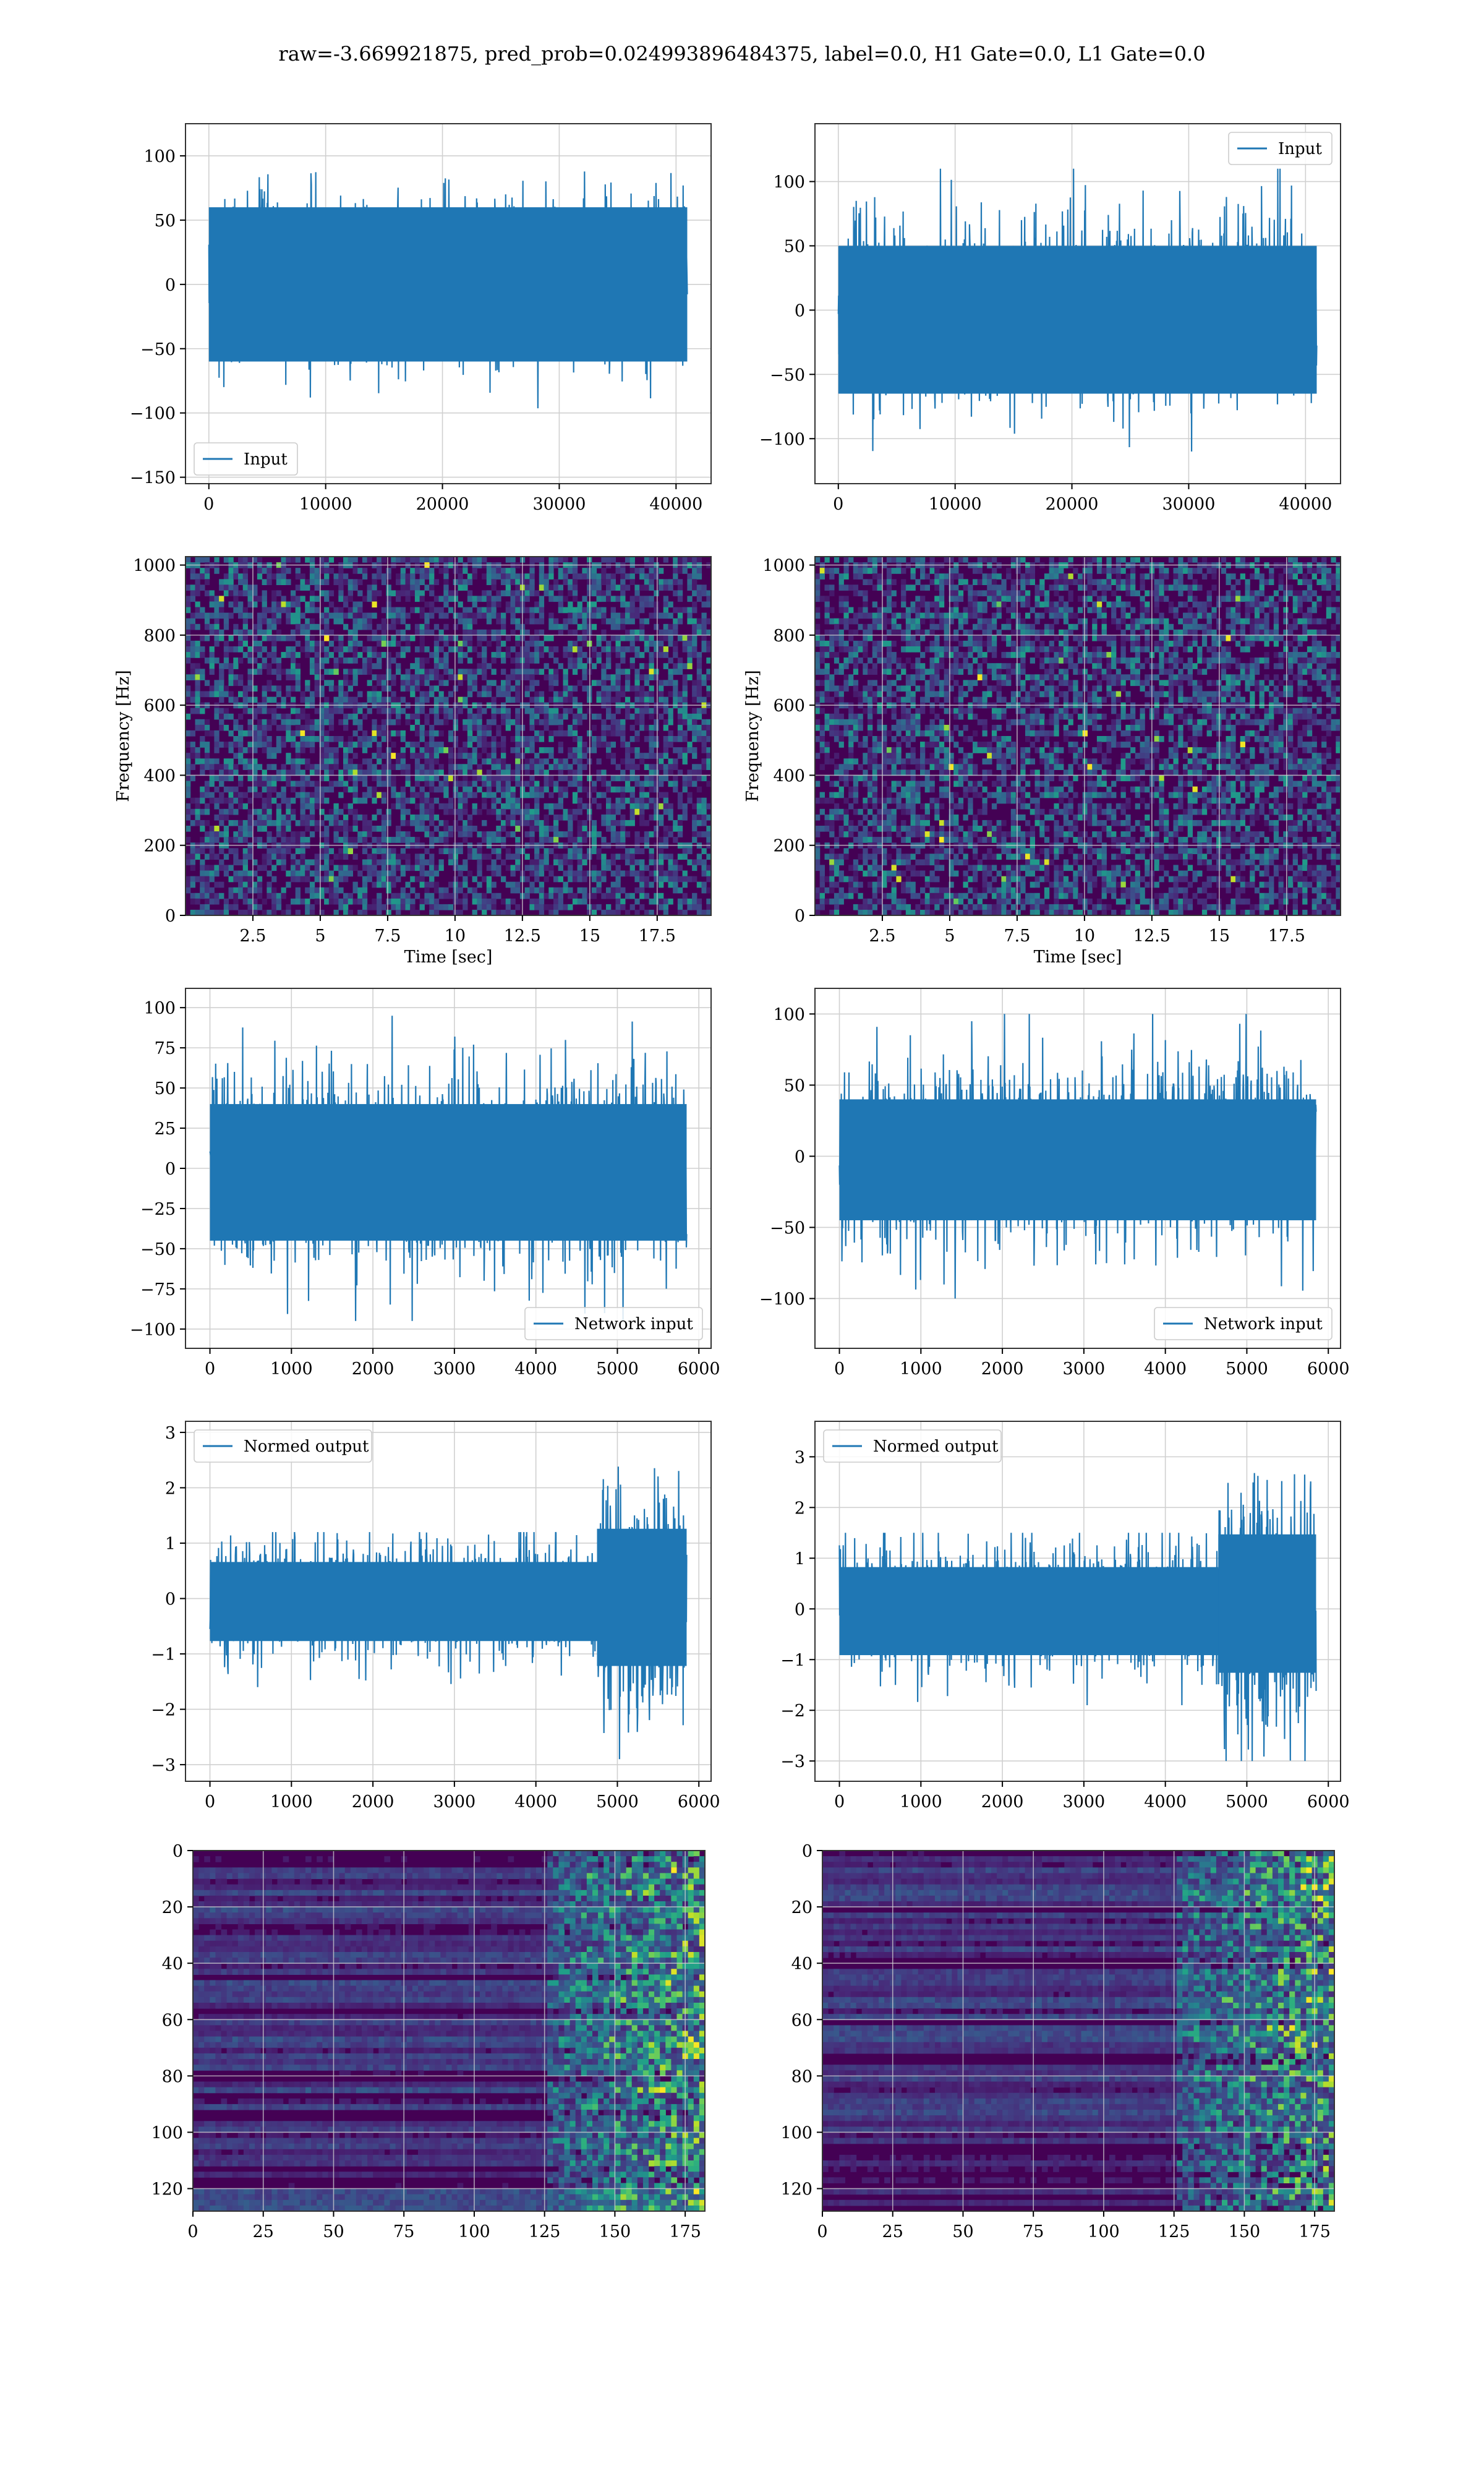  What do you see at coordinates (838, 504) in the screenshot?
I see `x-tick-label: 0` at bounding box center [838, 504].